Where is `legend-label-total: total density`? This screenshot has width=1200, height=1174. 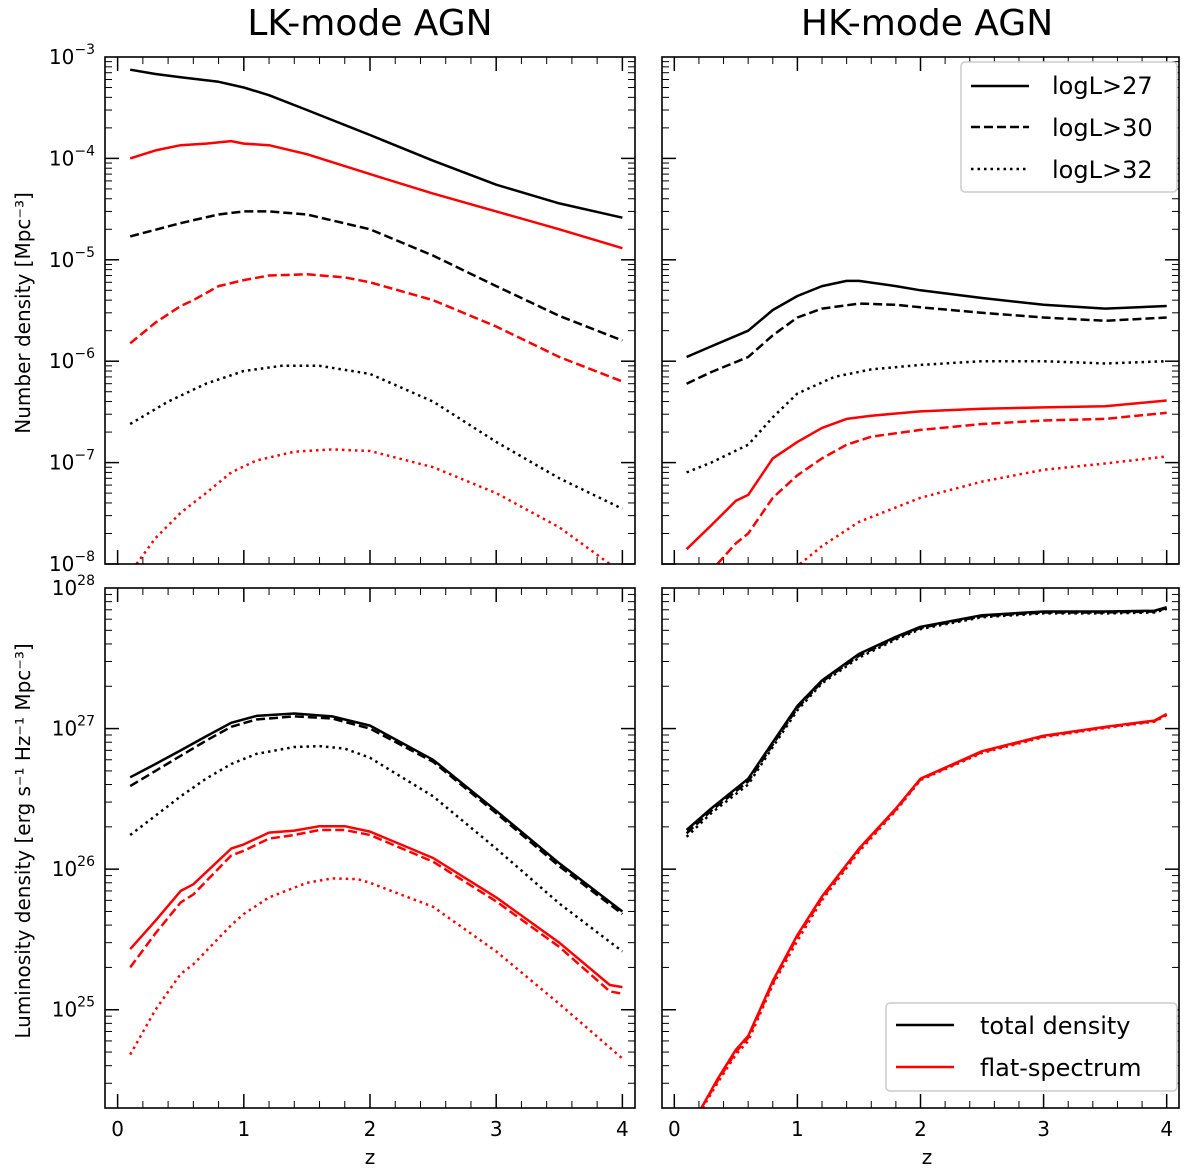 legend-label-total: total density is located at coordinates (1055, 1026).